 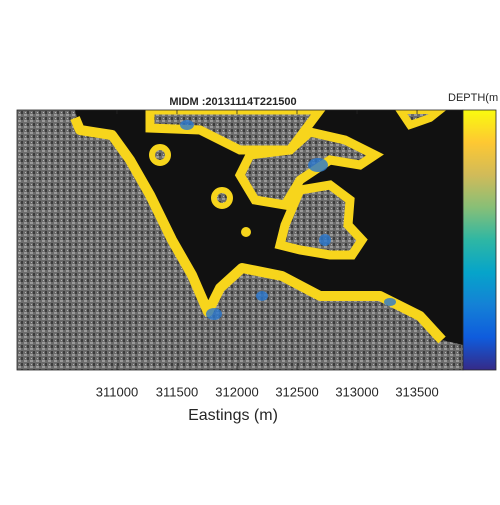 I want to click on colorbar, so click(x=479, y=240).